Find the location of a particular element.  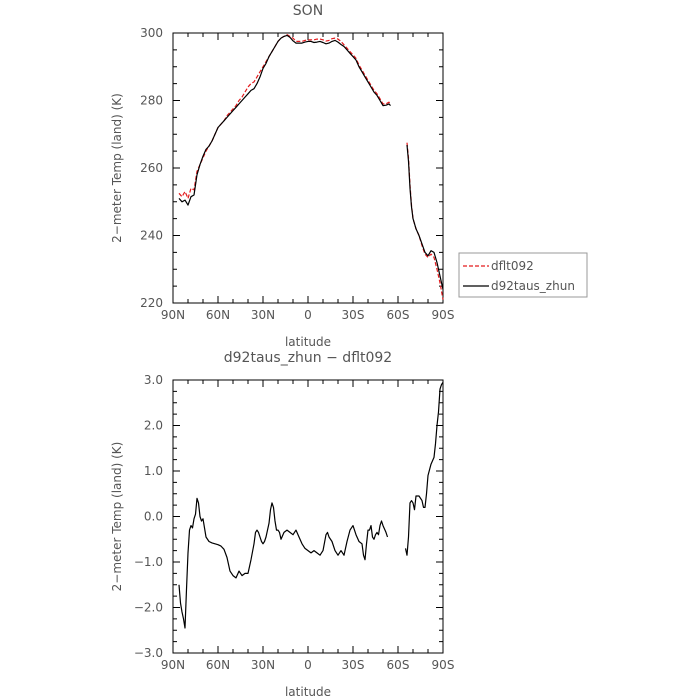

y-tick-label: 240 is located at coordinates (151, 236).